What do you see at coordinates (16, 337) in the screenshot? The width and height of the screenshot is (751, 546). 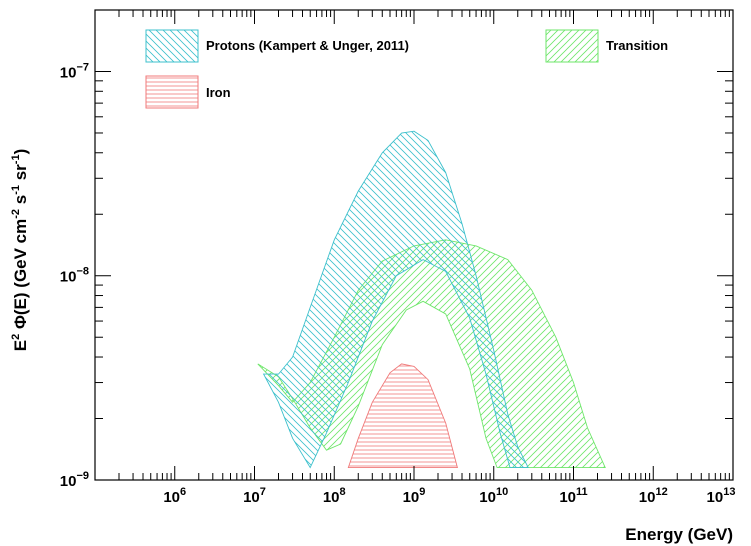 I see `y-title-exponent: 2` at bounding box center [16, 337].